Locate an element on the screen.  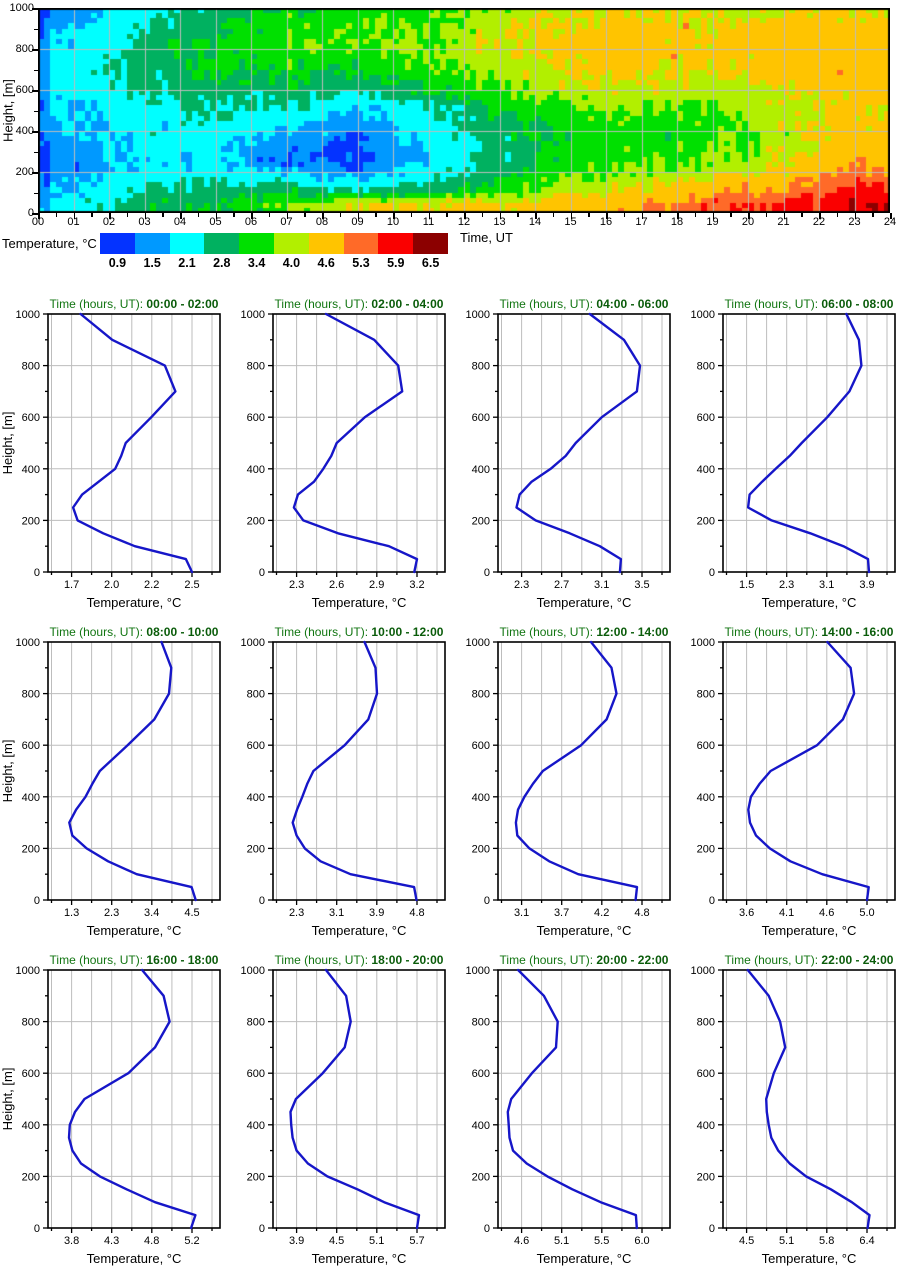
x-tick-label: 6.4 is located at coordinates (866, 1241).